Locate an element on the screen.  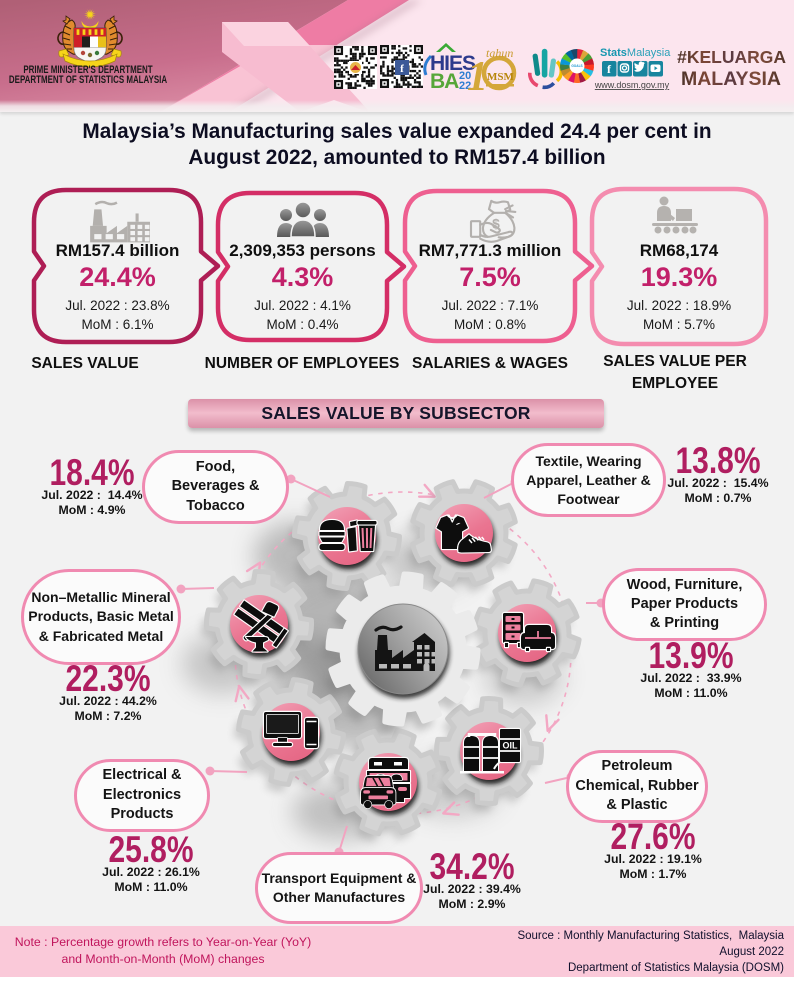
svg-text: #KELUARGA is located at coordinates (731, 57).